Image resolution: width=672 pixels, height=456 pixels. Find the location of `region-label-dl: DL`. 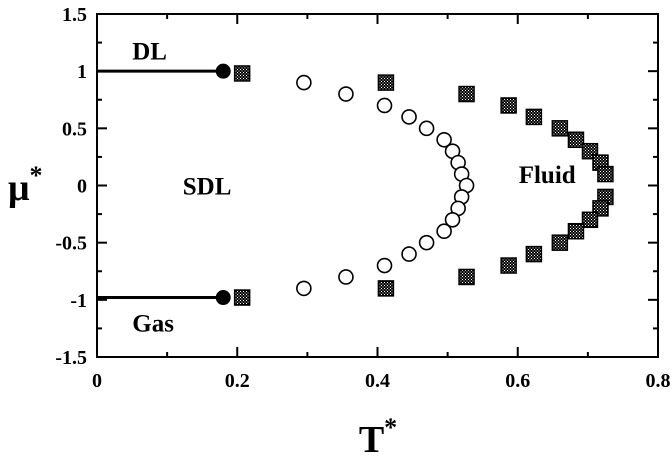

region-label-dl: DL is located at coordinates (149, 52).